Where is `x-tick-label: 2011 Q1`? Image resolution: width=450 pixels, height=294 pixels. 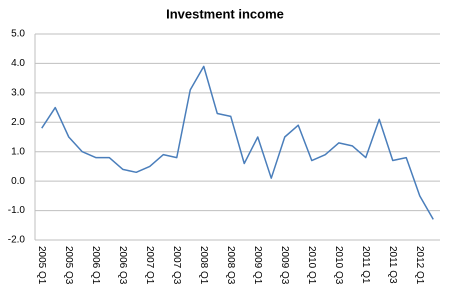
x-tick-label: 2011 Q1 is located at coordinates (365, 265).